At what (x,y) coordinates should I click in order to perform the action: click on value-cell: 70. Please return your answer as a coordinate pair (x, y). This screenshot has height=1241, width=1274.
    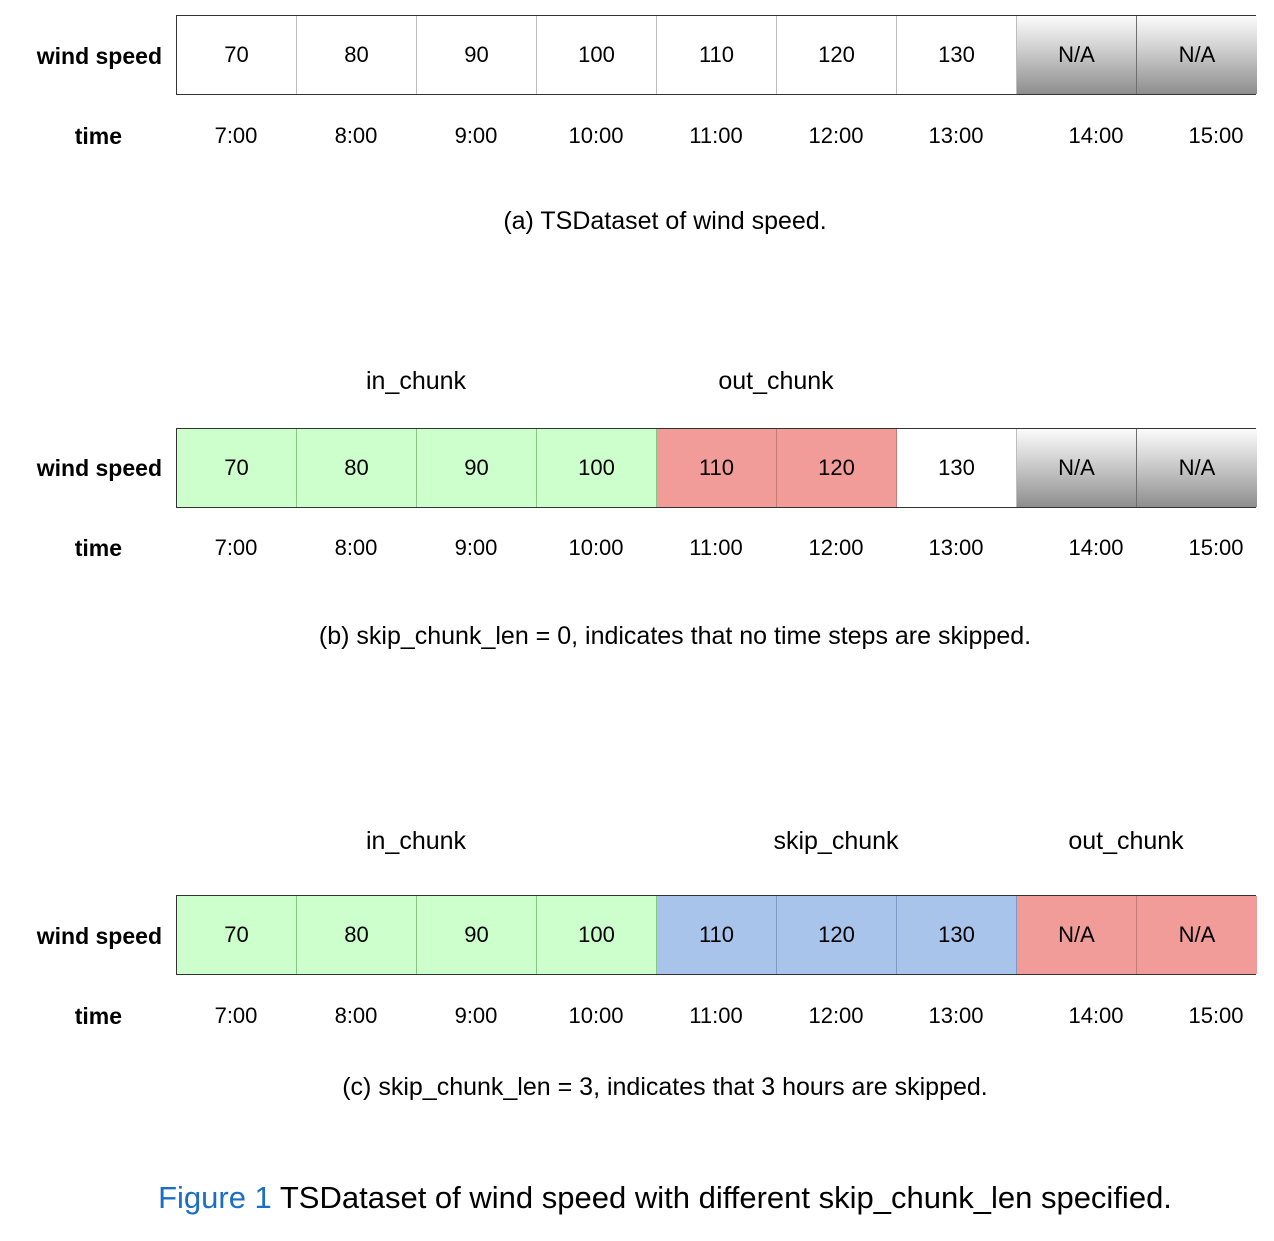
    Looking at the image, I should click on (237, 55).